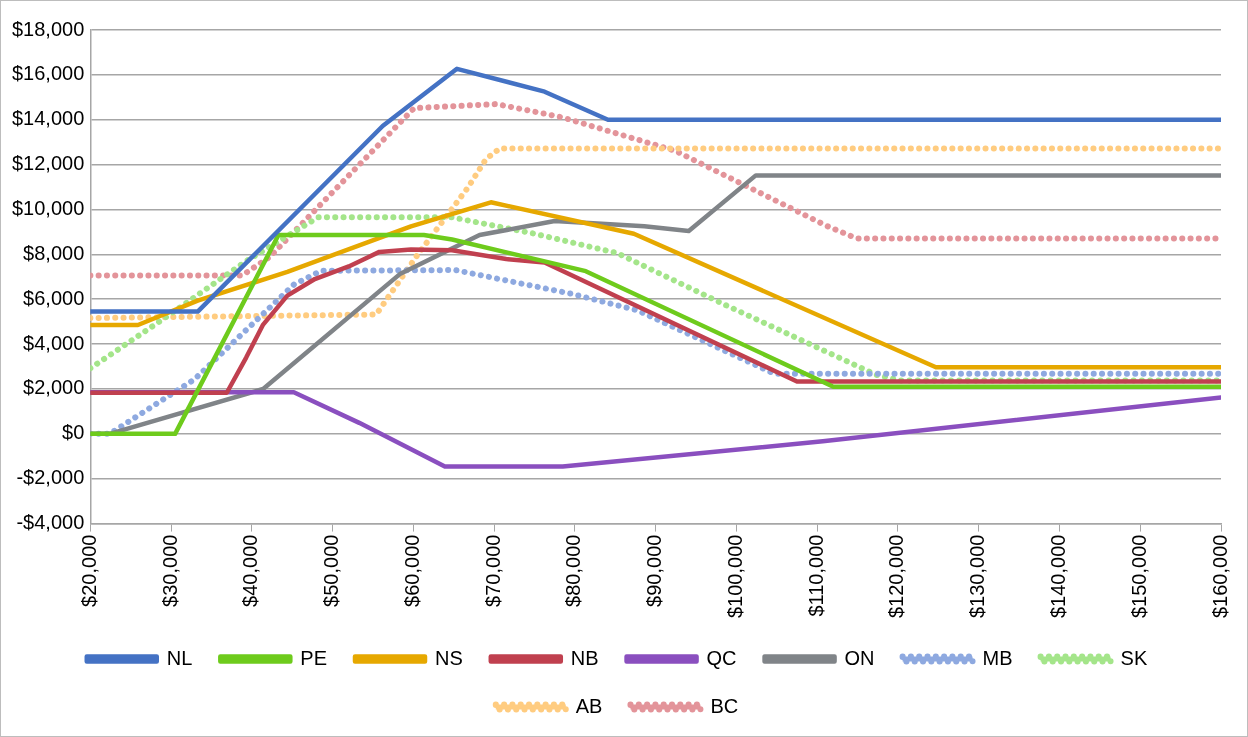 This screenshot has height=737, width=1248. What do you see at coordinates (1138, 576) in the screenshot?
I see `x-tick-label: $150,000` at bounding box center [1138, 576].